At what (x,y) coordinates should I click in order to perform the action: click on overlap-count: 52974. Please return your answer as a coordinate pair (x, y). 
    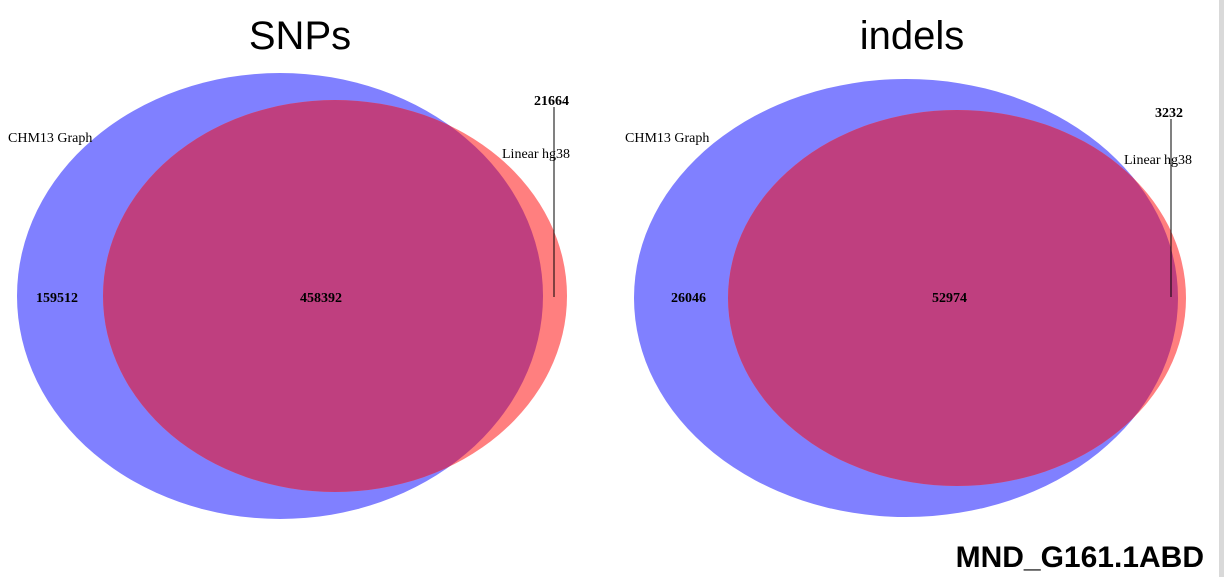
    Looking at the image, I should click on (949, 298).